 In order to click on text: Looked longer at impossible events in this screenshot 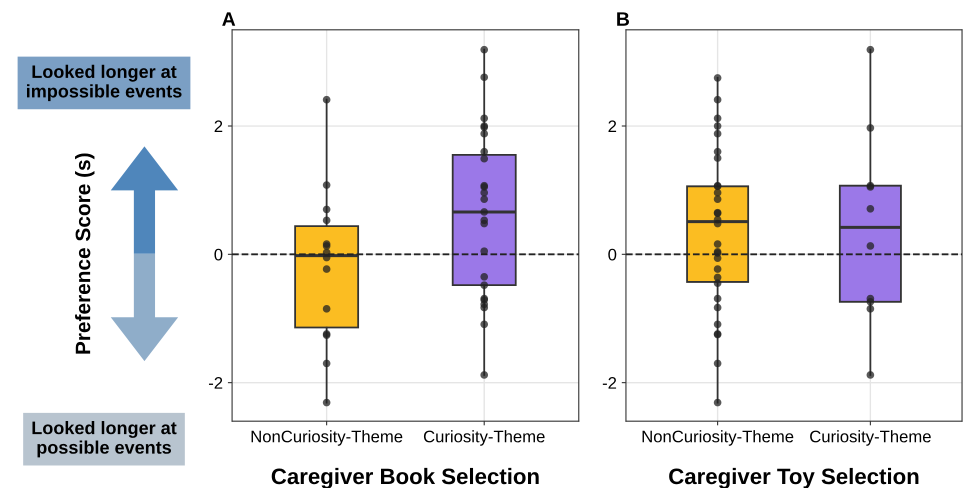, I will do `click(104, 83)`.